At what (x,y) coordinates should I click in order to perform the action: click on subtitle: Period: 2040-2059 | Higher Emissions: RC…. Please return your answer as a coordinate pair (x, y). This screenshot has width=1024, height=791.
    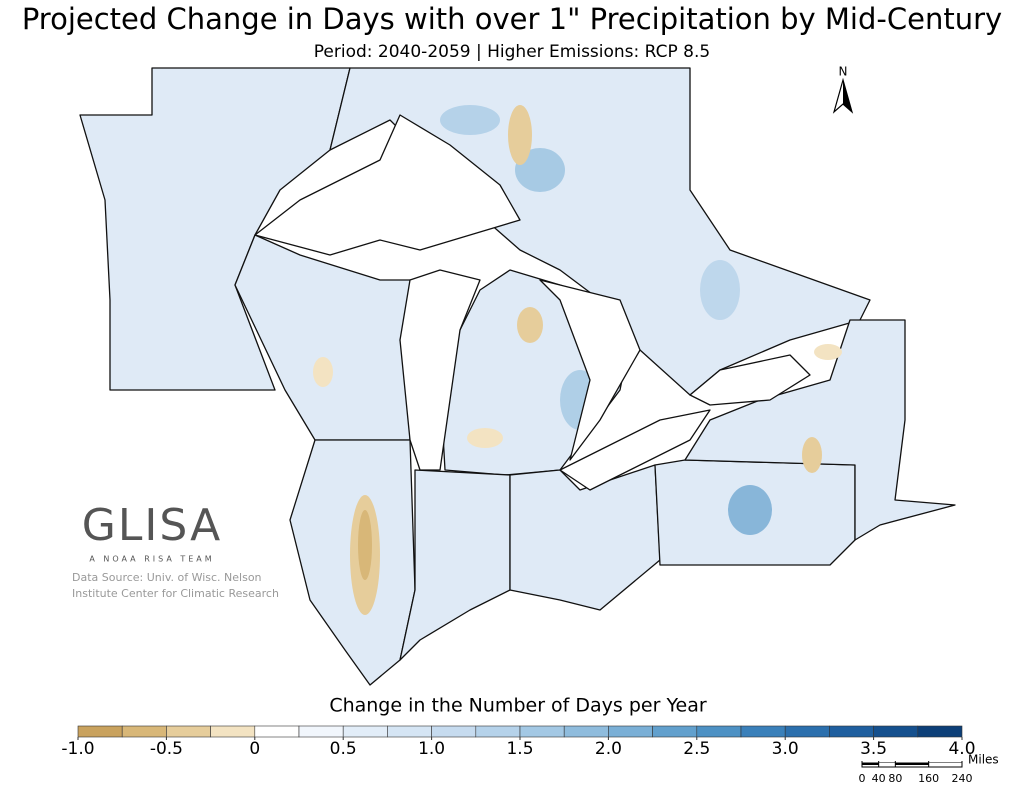
    Looking at the image, I should click on (512, 52).